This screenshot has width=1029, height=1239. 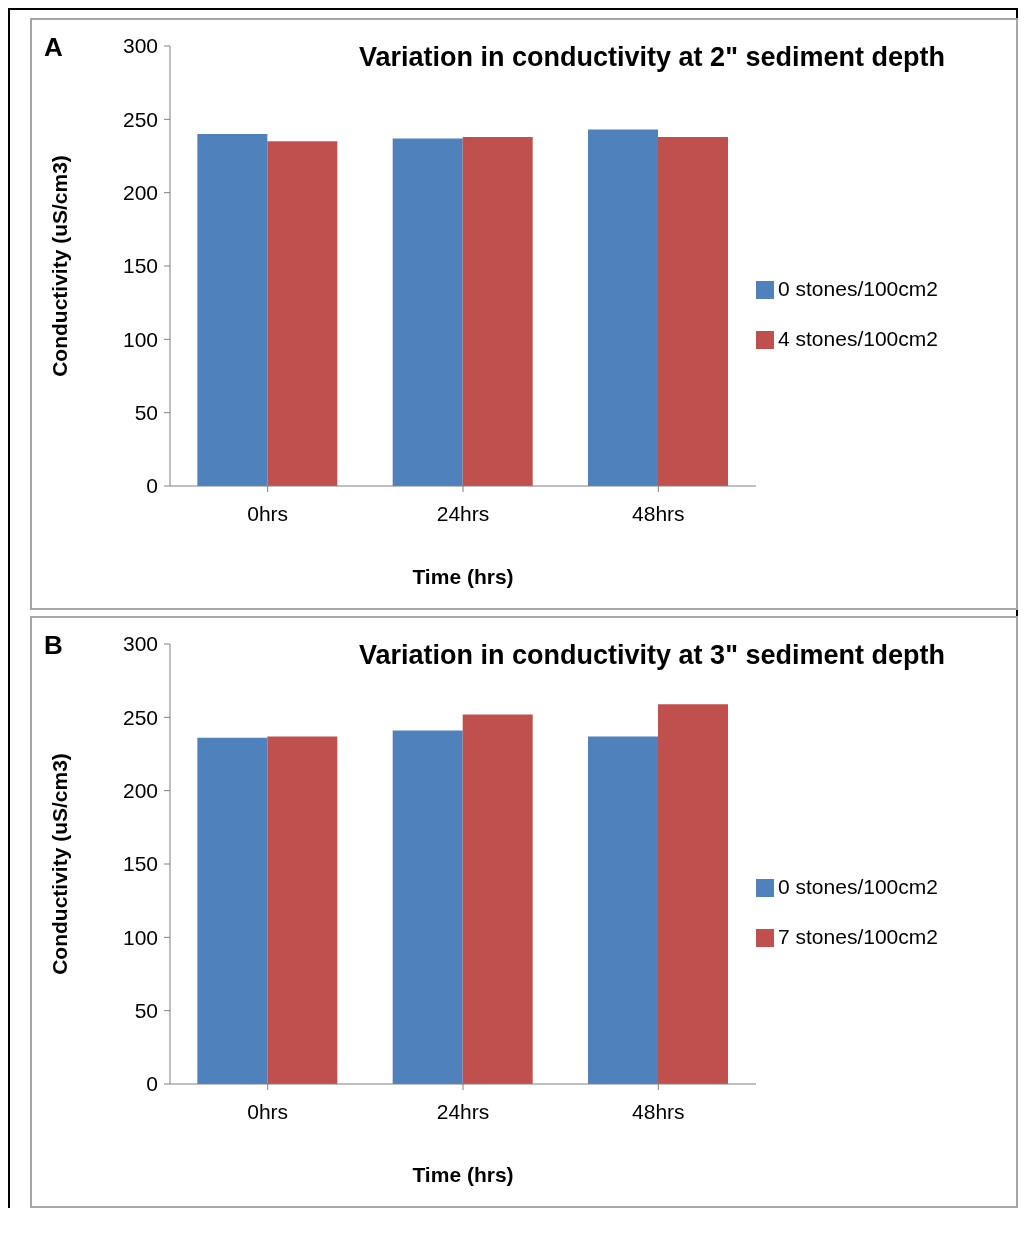 What do you see at coordinates (652, 57) in the screenshot?
I see `chart-title: Variation in conductivity at 2" sediment depth` at bounding box center [652, 57].